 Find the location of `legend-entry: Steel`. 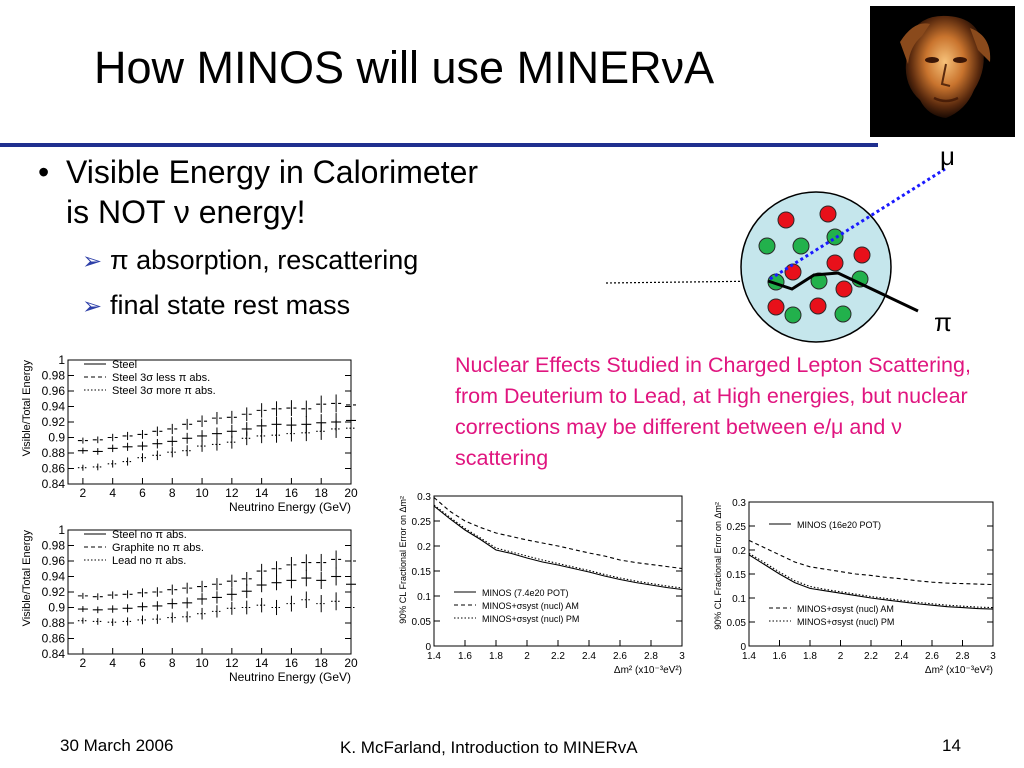

legend-entry: Steel is located at coordinates (124, 365).